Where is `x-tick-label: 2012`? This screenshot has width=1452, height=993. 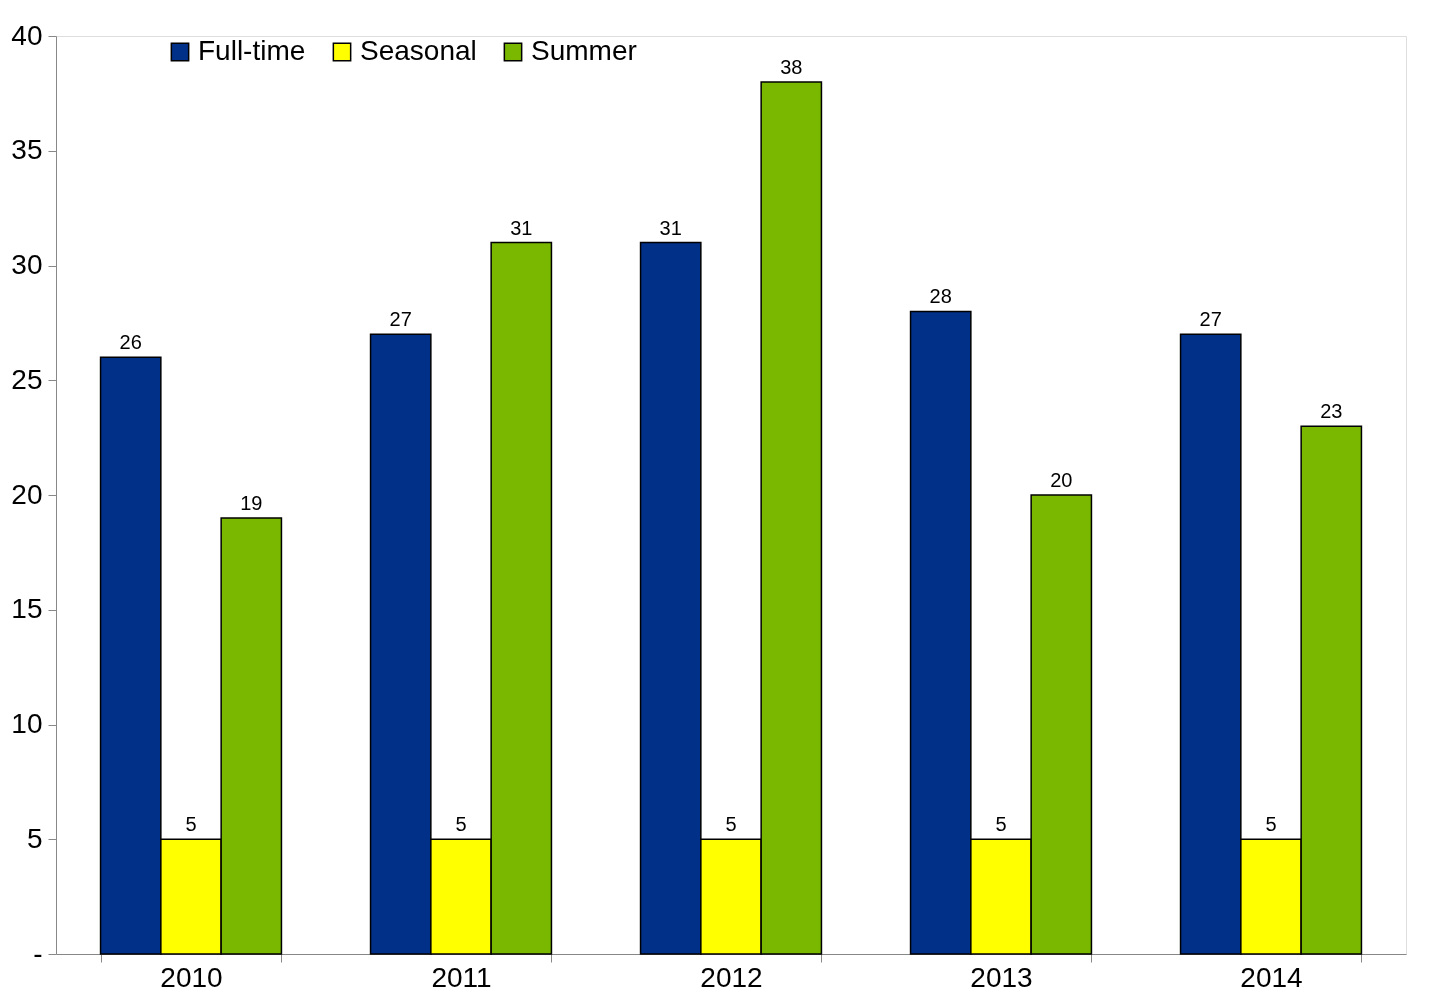 x-tick-label: 2012 is located at coordinates (731, 977).